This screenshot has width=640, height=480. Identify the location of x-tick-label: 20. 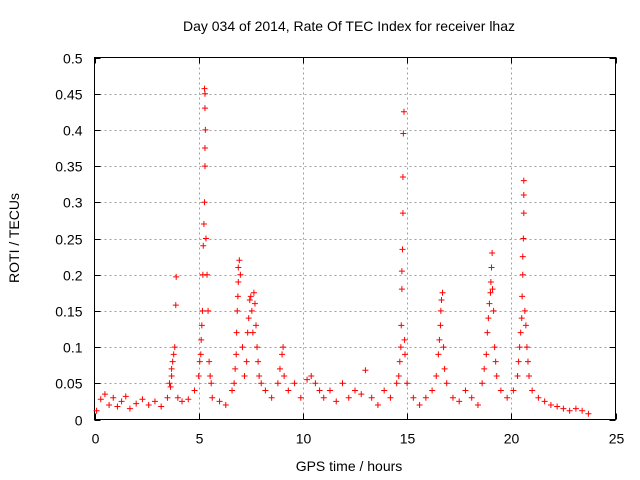
(512, 439).